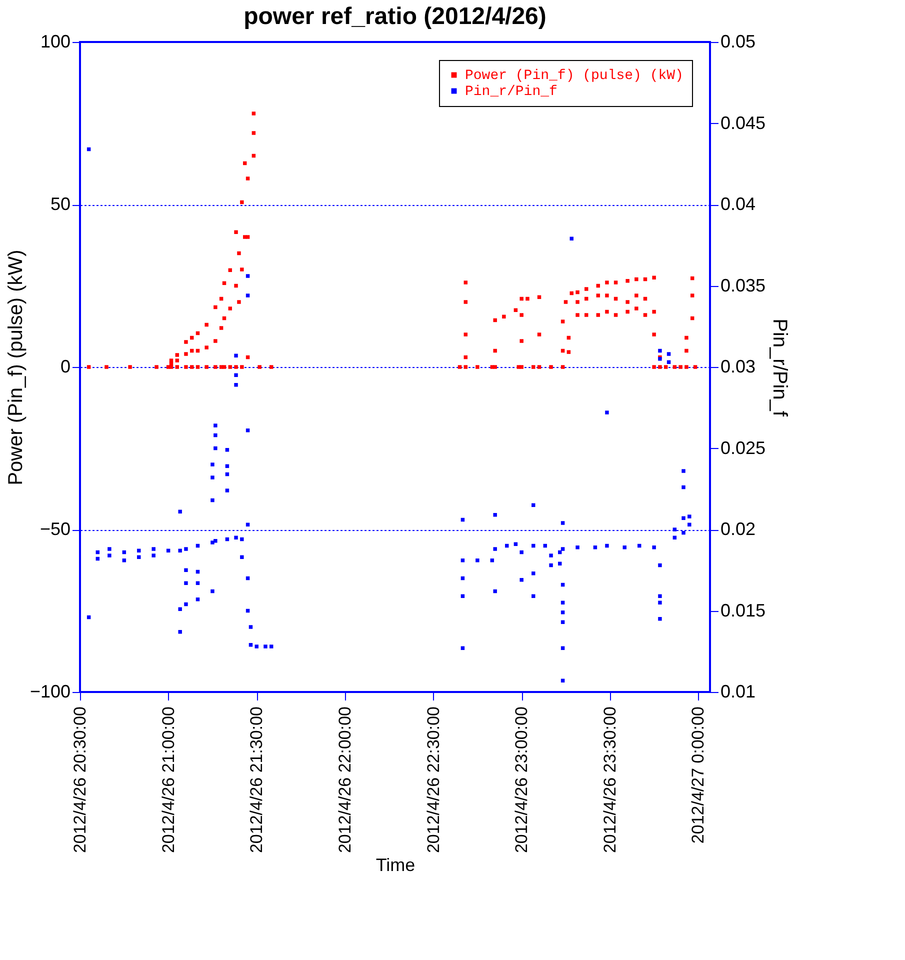 The height and width of the screenshot is (960, 905). Describe the element at coordinates (743, 122) in the screenshot. I see `y2-tick-label: 0.045` at that location.